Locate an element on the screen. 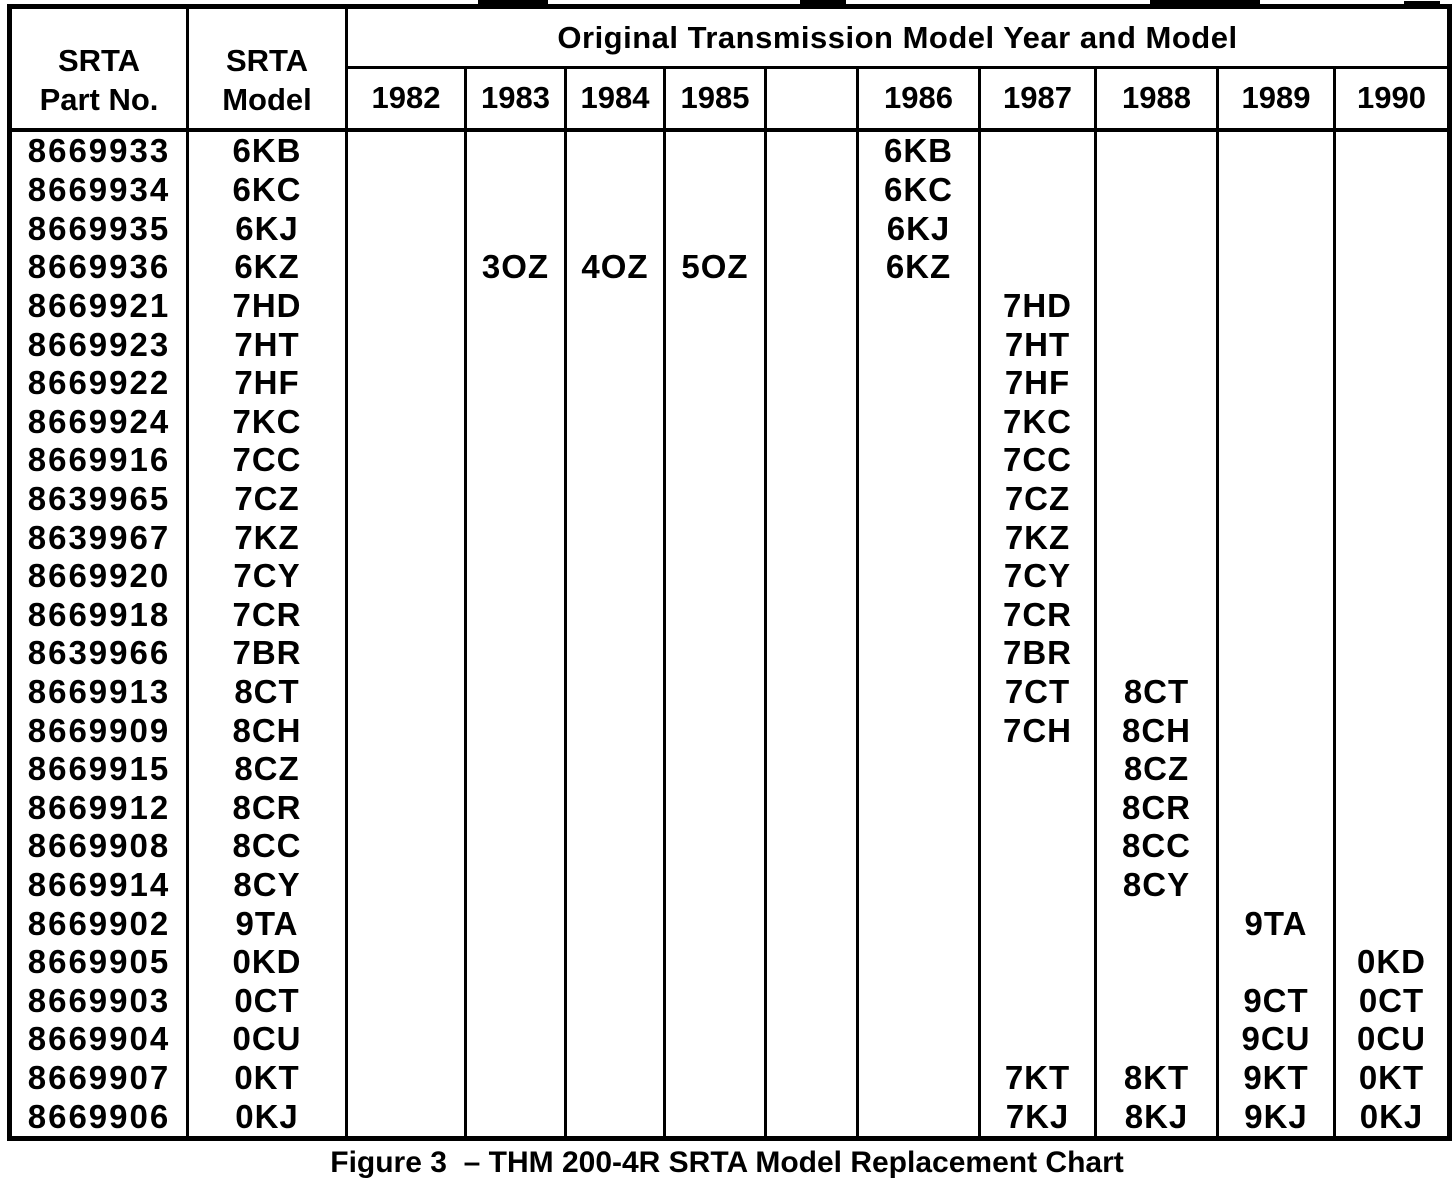  cell-part-no: 8639965 is located at coordinates (98, 498).